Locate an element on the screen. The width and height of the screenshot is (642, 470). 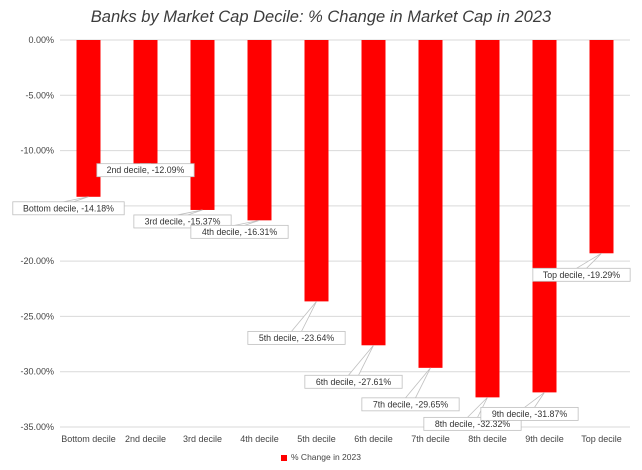
data-label: 5th decile, -23.64% is located at coordinates (296, 323).